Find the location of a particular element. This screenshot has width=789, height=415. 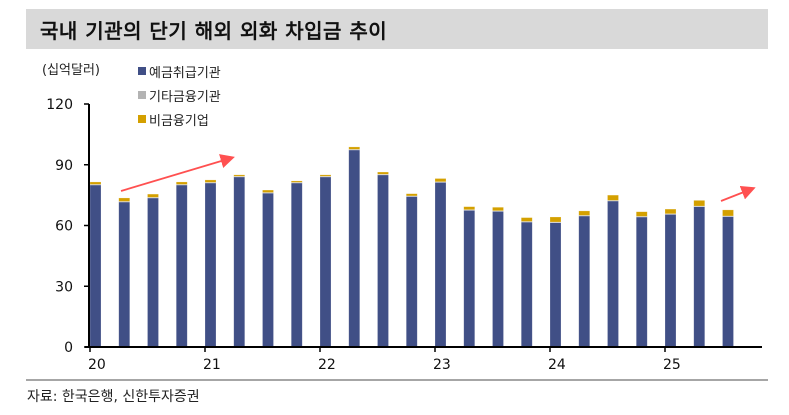

x-tick-label: 25 is located at coordinates (672, 365).